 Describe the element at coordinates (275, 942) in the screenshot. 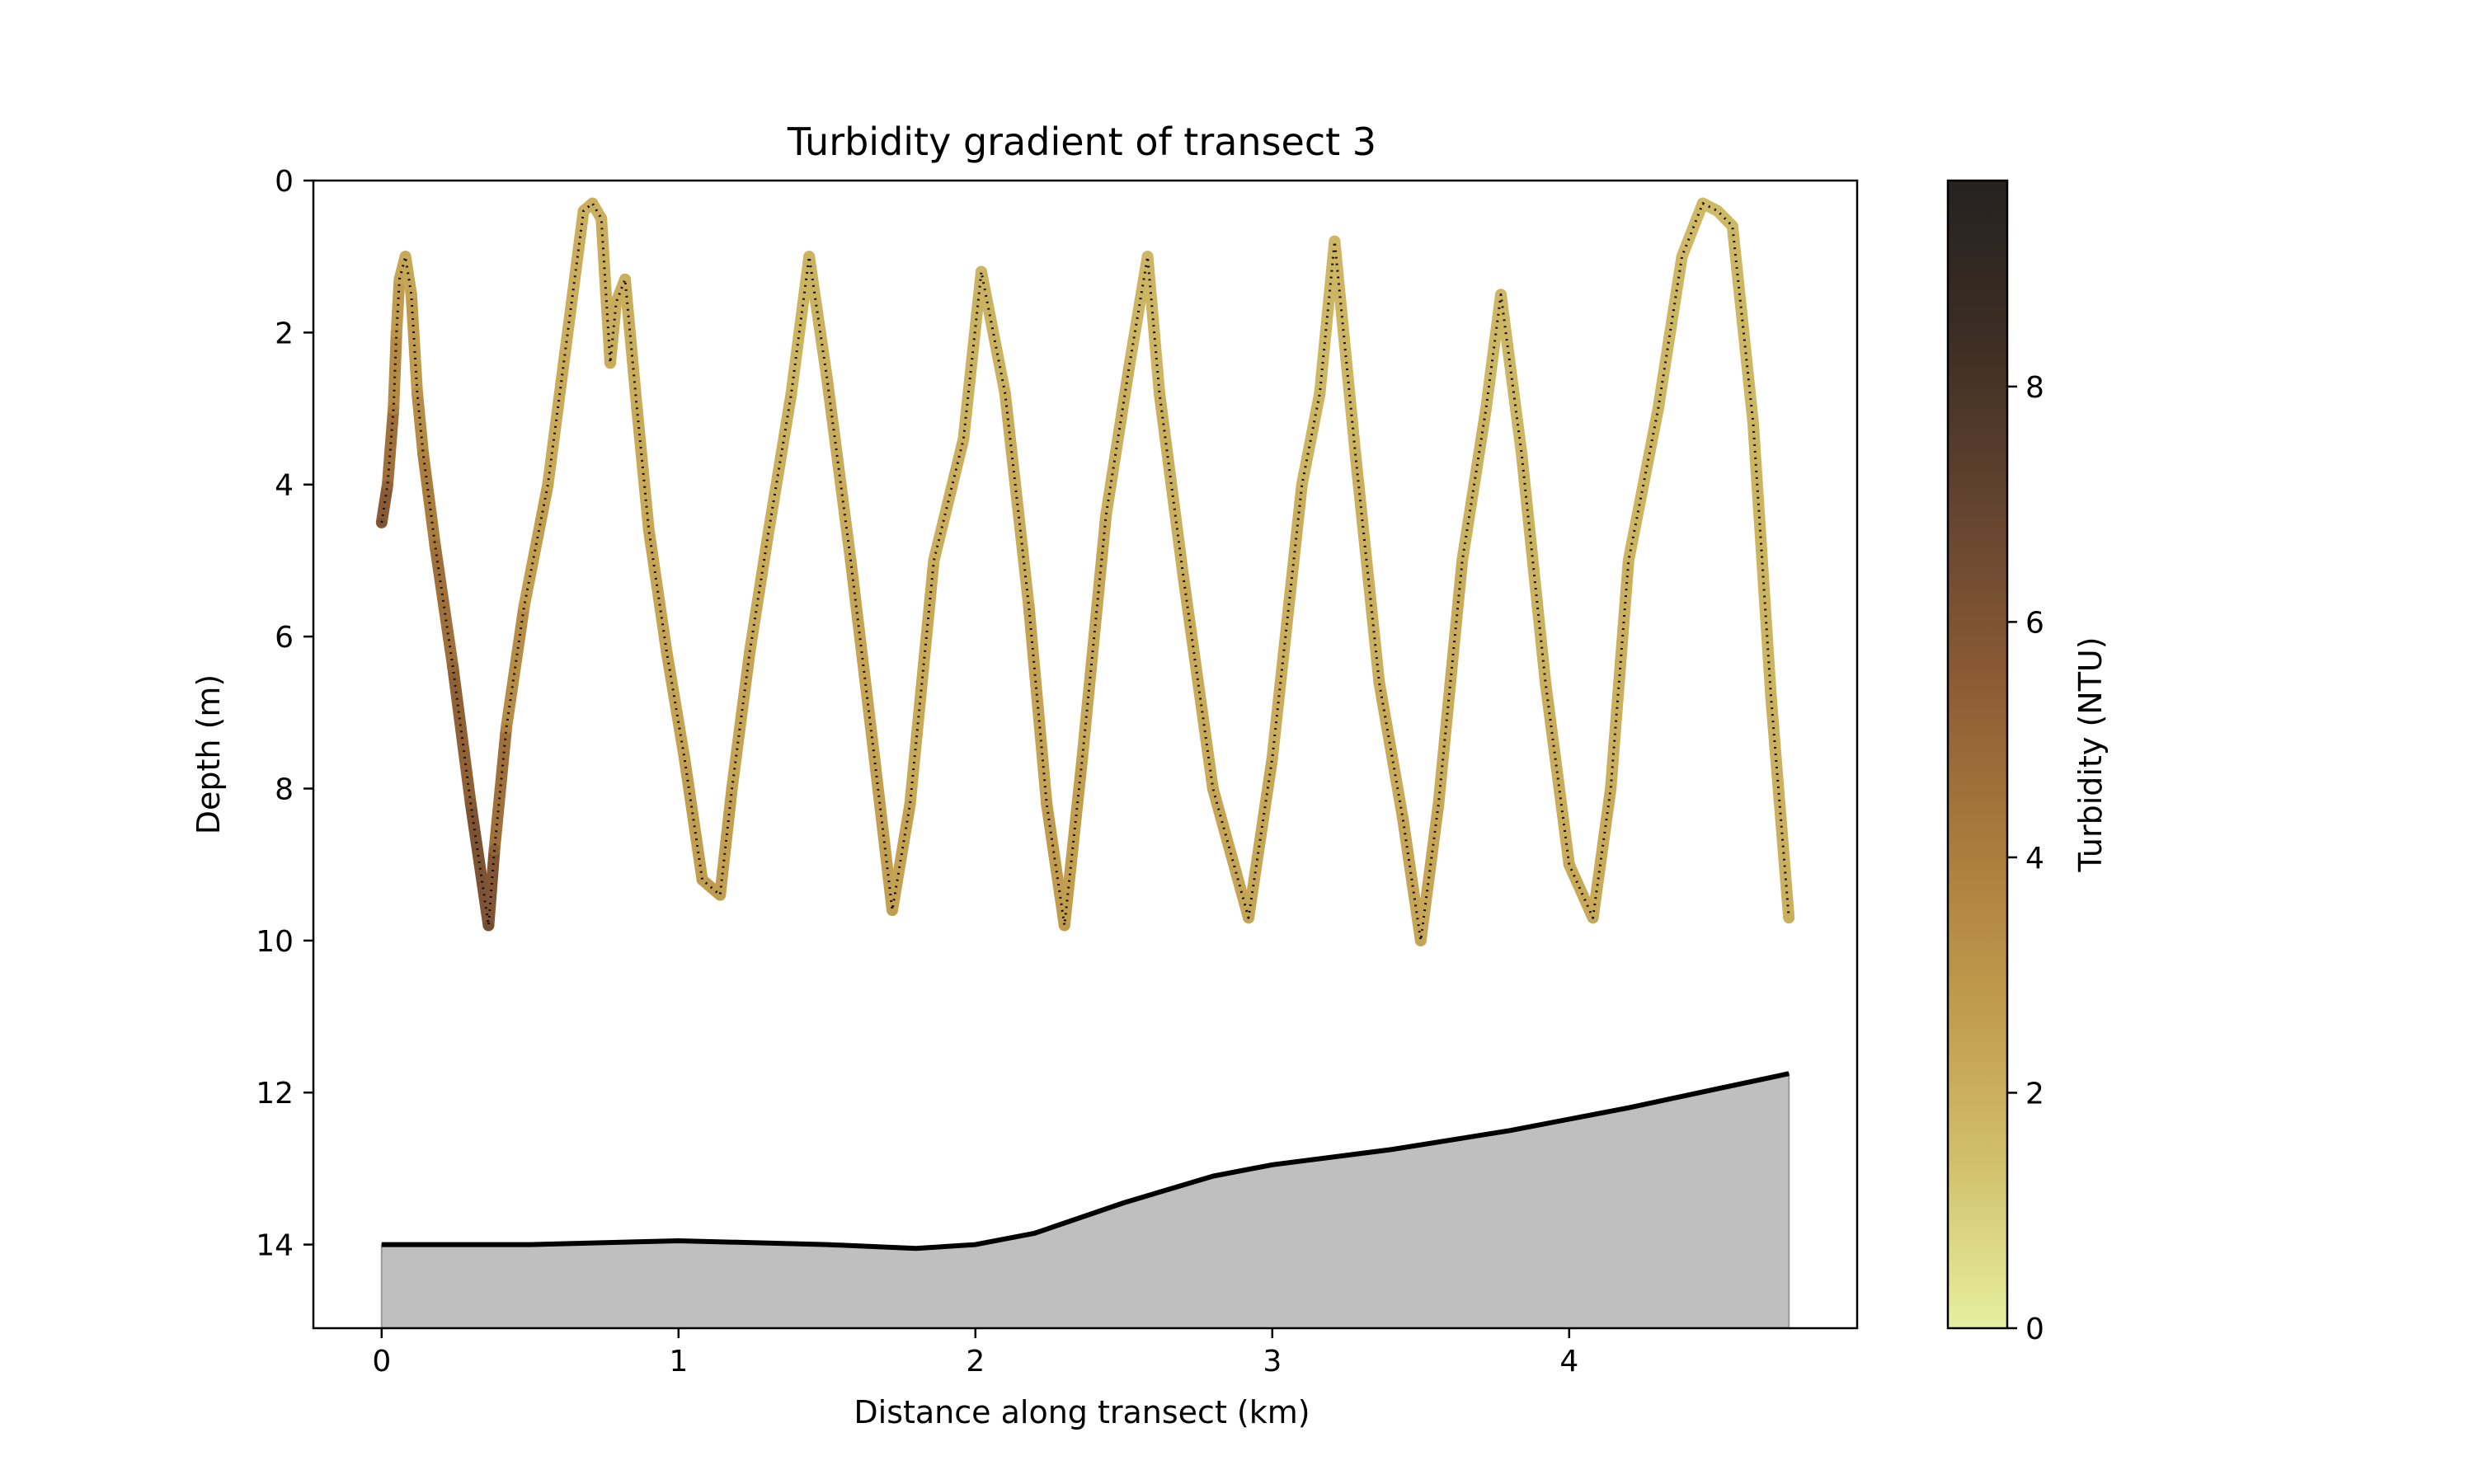

I see `y-tick-label: 10` at that location.